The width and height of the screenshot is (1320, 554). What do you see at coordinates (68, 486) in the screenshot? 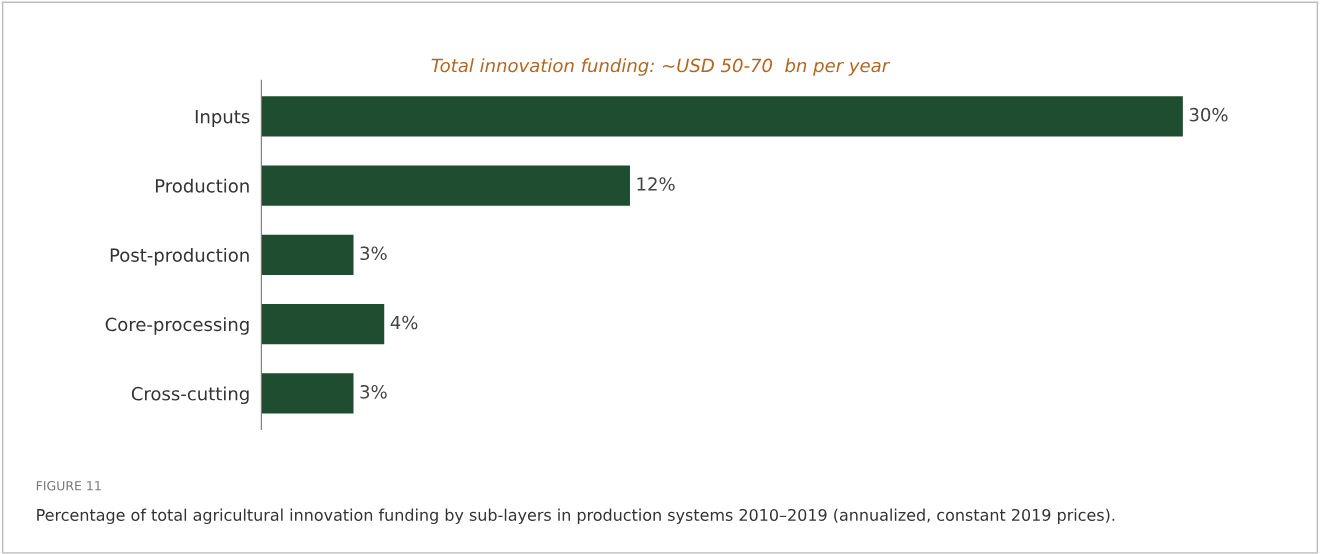
I see `caption: FIGURE 11` at bounding box center [68, 486].